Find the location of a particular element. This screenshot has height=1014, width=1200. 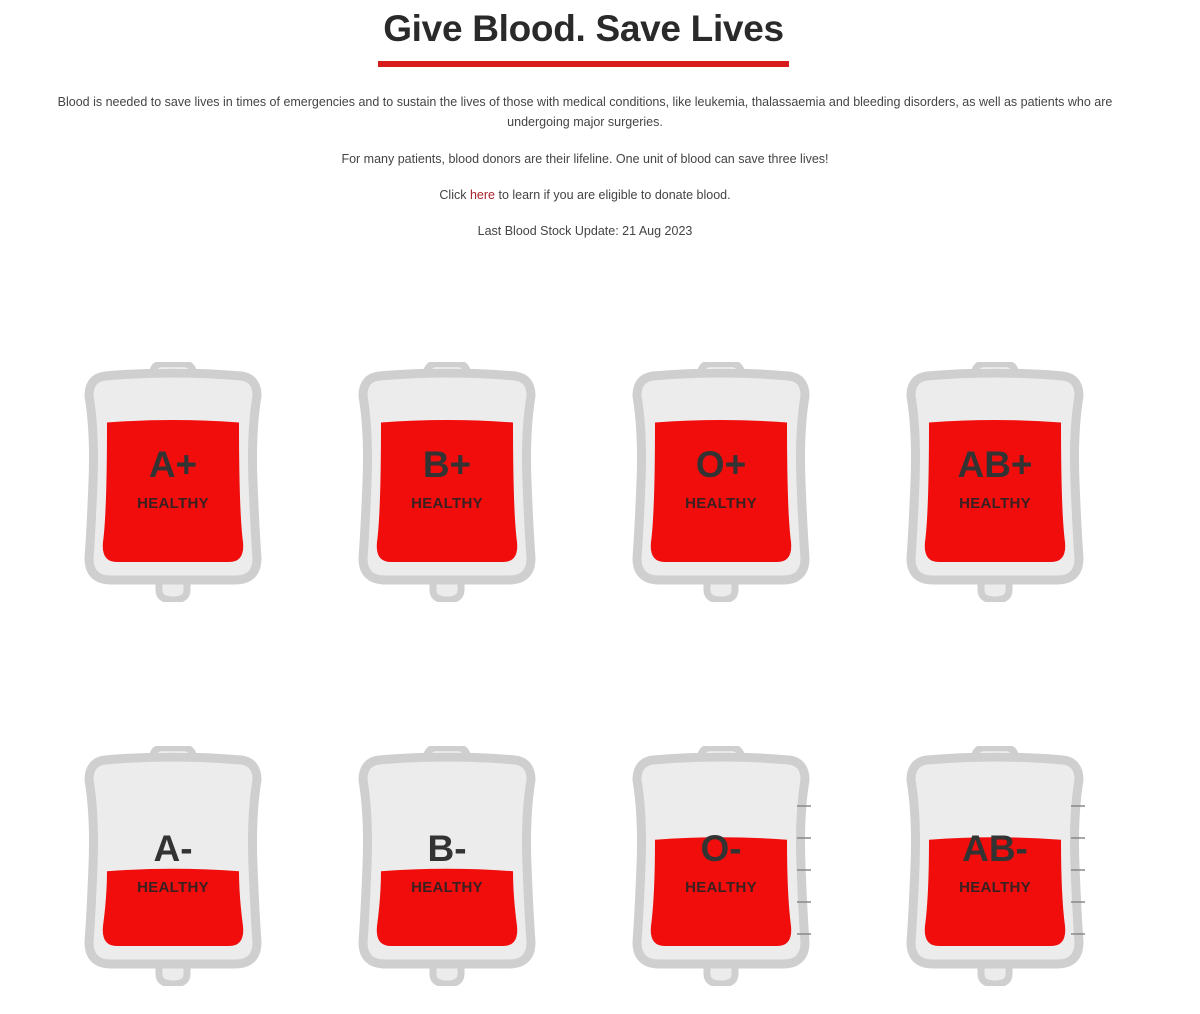

blood-bag-a-pos: A+ HEALTHY is located at coordinates (173, 482).